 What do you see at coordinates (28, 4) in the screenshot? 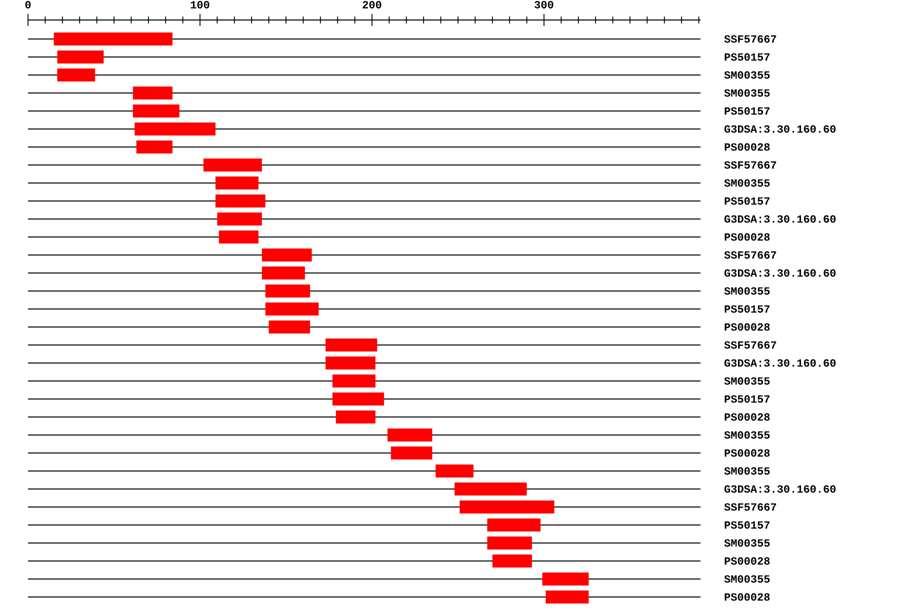
I see `x-tick-label: 0` at bounding box center [28, 4].